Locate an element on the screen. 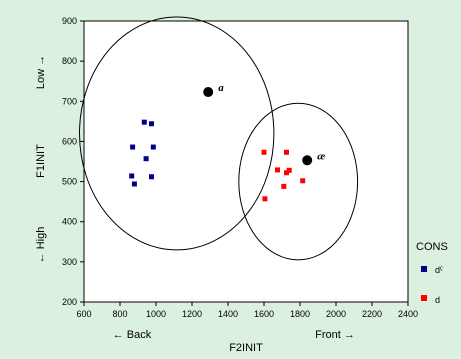  legend-label-d: d is located at coordinates (437, 300).